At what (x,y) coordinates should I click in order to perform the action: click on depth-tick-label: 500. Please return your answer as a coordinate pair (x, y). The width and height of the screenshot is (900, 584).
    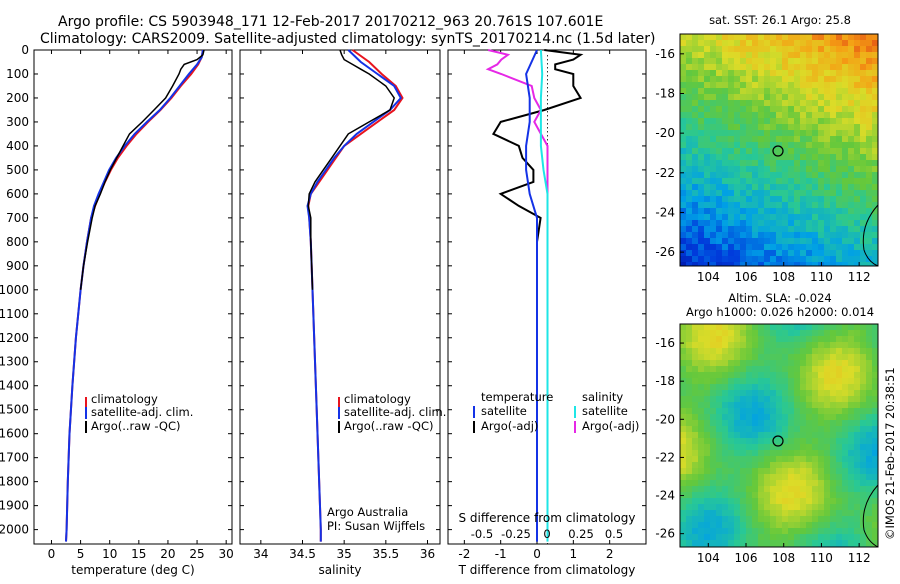
    Looking at the image, I should click on (17, 170).